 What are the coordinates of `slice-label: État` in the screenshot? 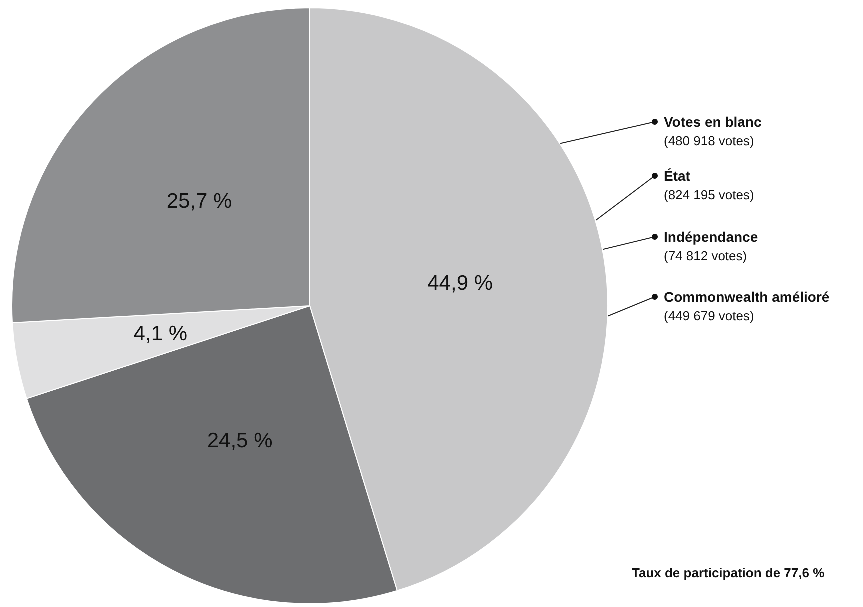 It's located at (677, 176).